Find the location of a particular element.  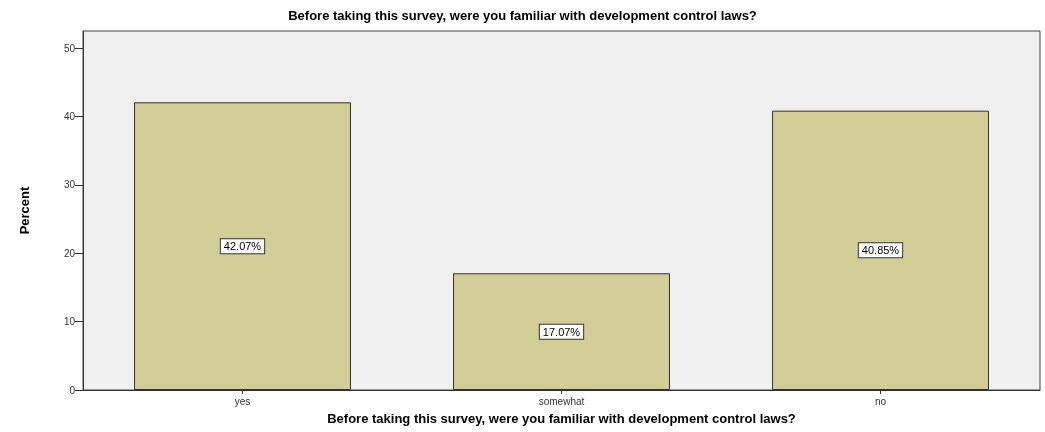

y-tick-label: 30 is located at coordinates (69, 185).